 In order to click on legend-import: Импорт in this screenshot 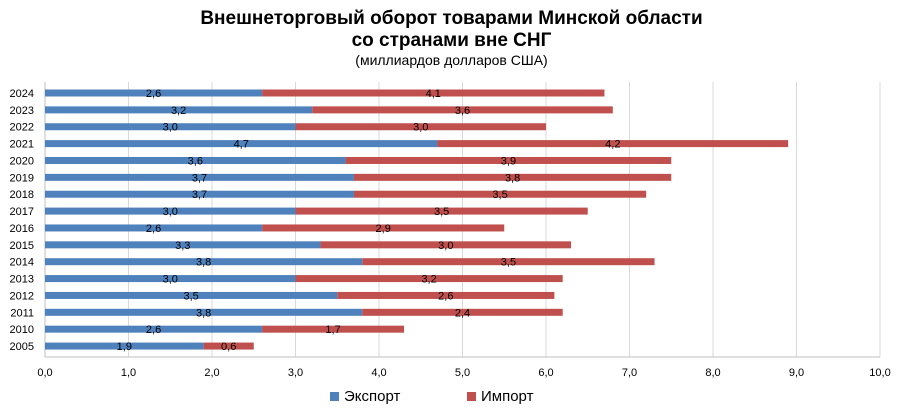, I will do `click(500, 396)`.